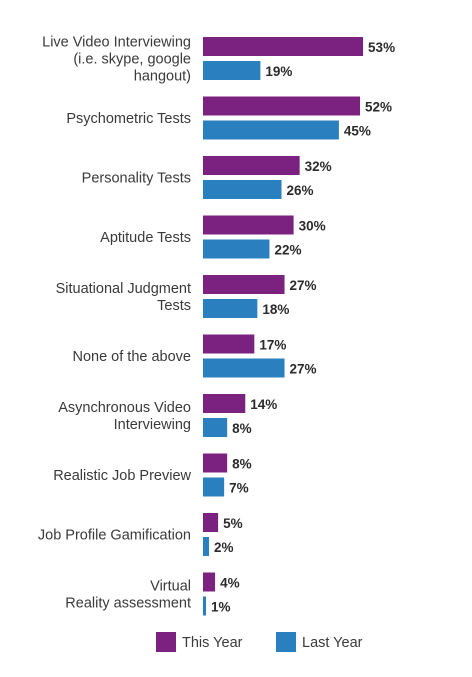 Image resolution: width=472 pixels, height=677 pixels. What do you see at coordinates (224, 547) in the screenshot?
I see `value-label-last-year: 2%` at bounding box center [224, 547].